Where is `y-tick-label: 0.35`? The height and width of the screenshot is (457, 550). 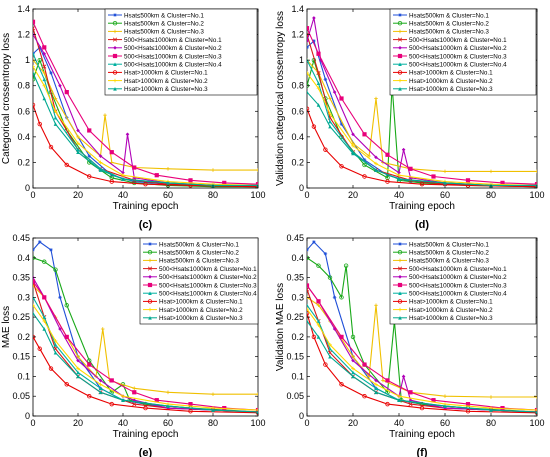
y-tick-label: 0.35 is located at coordinates (295, 278).